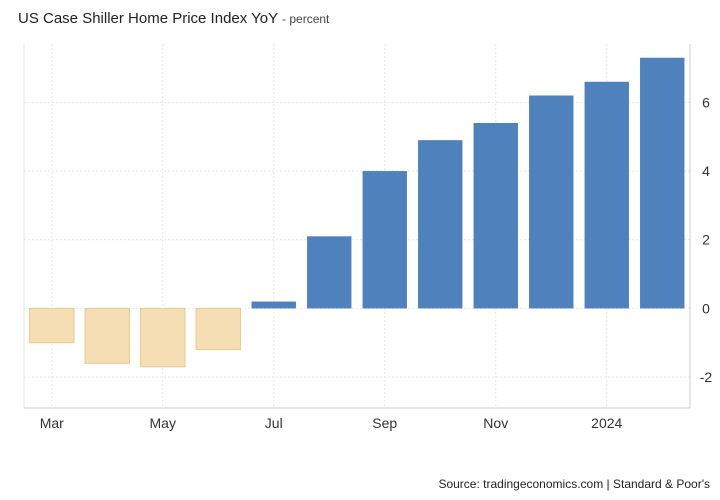 This screenshot has height=500, width=720. I want to click on x-tick-label: May, so click(163, 423).